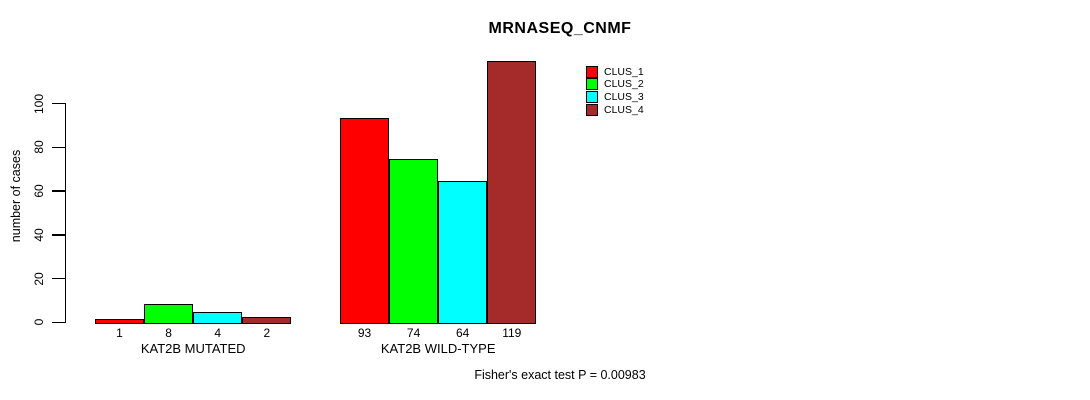 This screenshot has height=400, width=1090. What do you see at coordinates (267, 333) in the screenshot?
I see `bar-count-label: 2` at bounding box center [267, 333].